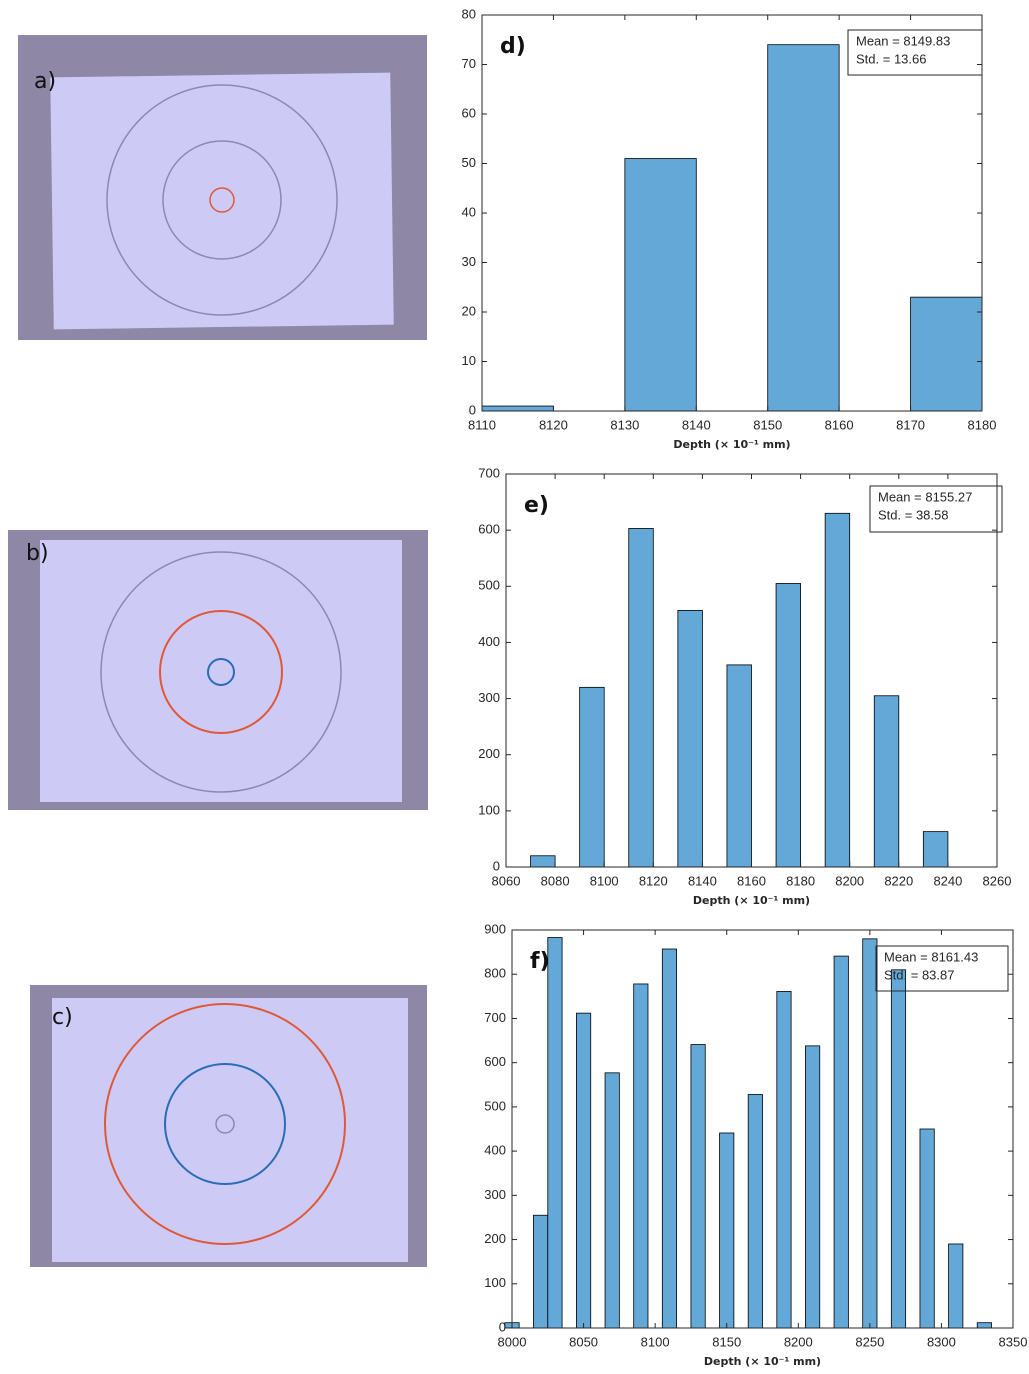  I want to click on x-tick-label: 8080, so click(555, 880).